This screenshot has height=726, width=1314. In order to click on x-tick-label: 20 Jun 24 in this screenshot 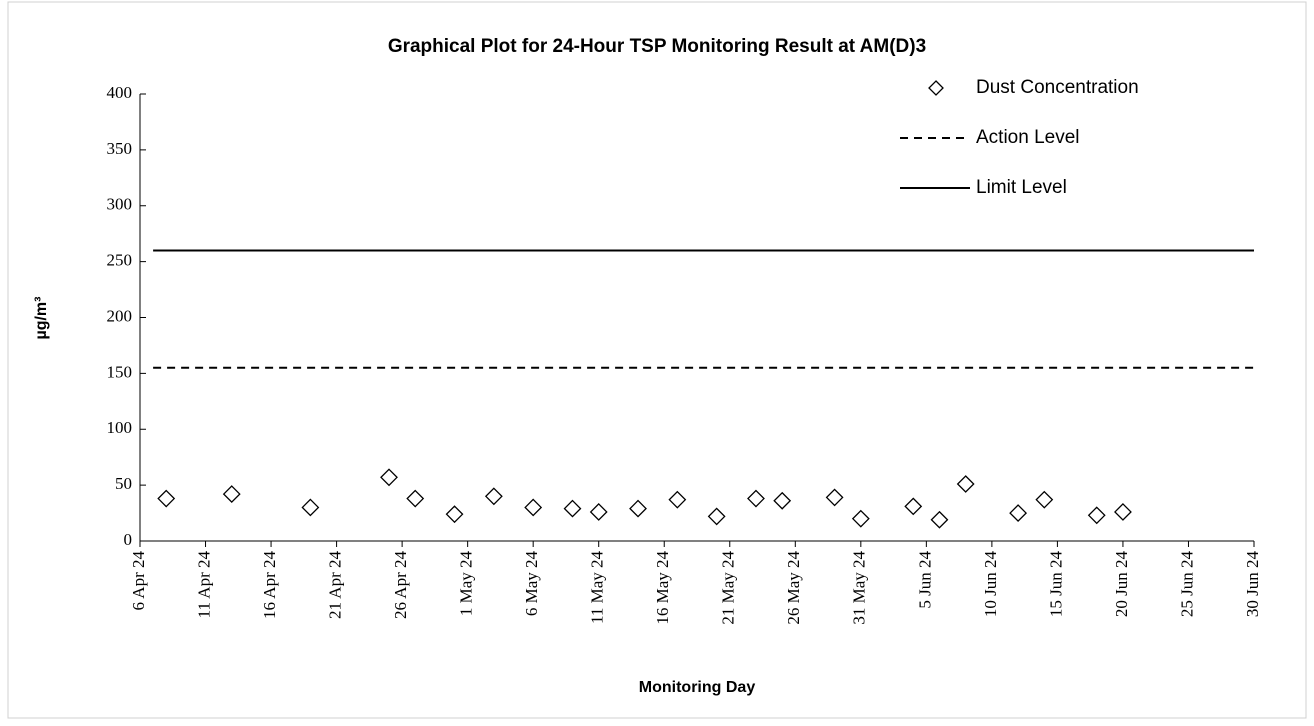, I will do `click(1121, 584)`.